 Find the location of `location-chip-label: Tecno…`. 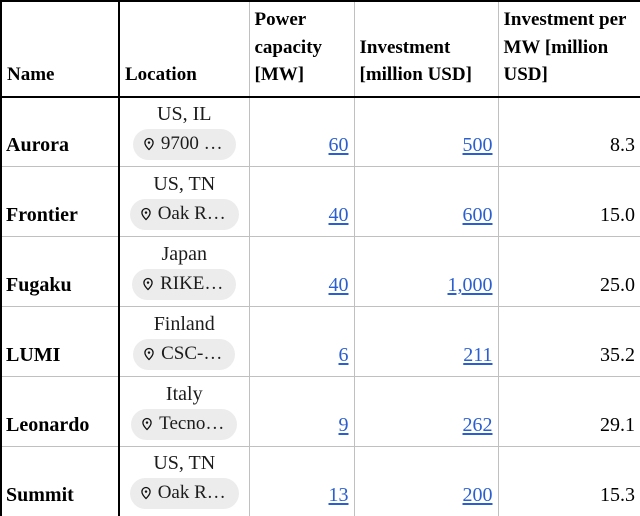

location-chip-label: Tecno… is located at coordinates (192, 423).